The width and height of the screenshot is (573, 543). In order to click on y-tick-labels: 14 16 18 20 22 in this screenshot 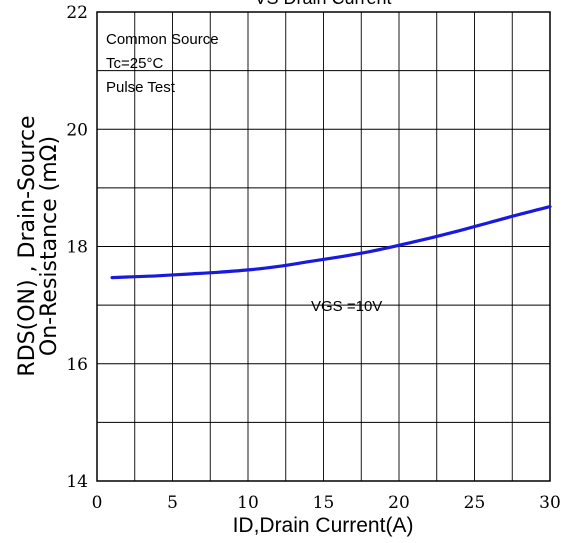, I will do `click(77, 247)`.